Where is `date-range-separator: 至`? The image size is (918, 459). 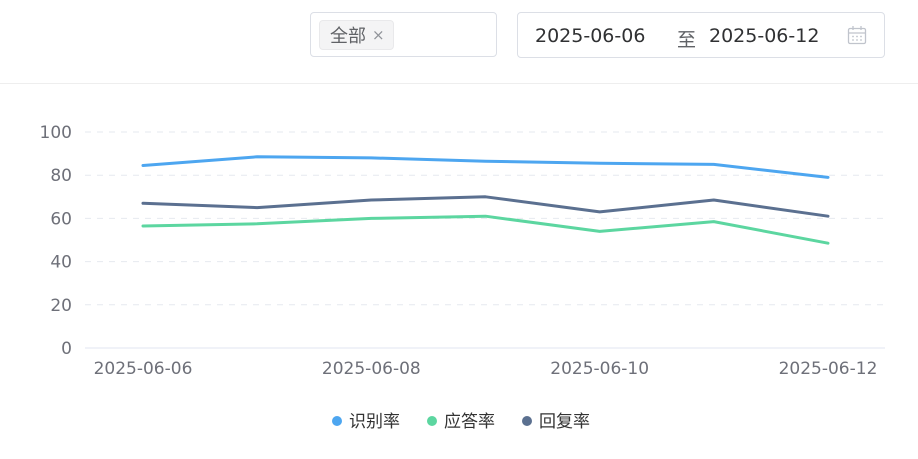 date-range-separator: 至 is located at coordinates (687, 40).